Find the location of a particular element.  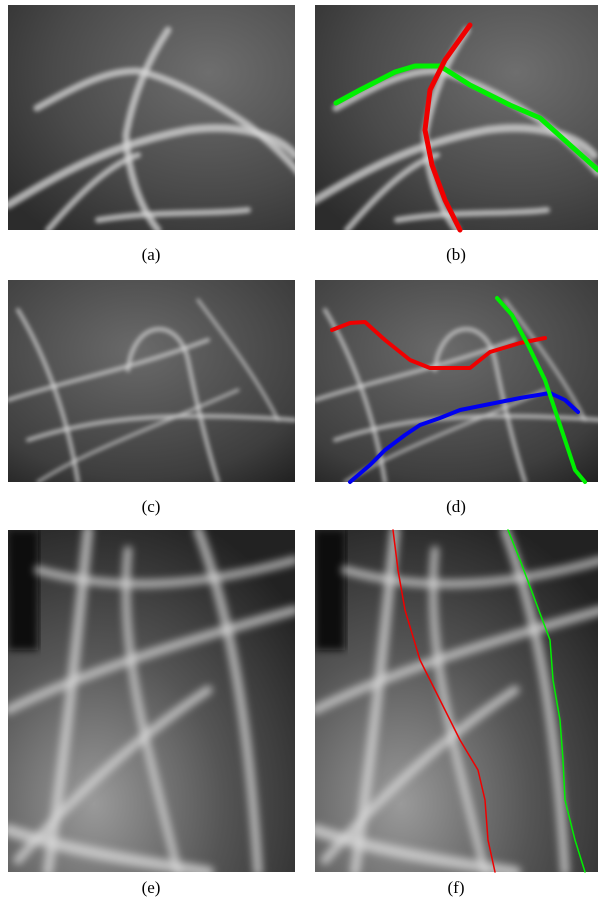

caption: (d) is located at coordinates (456, 506).